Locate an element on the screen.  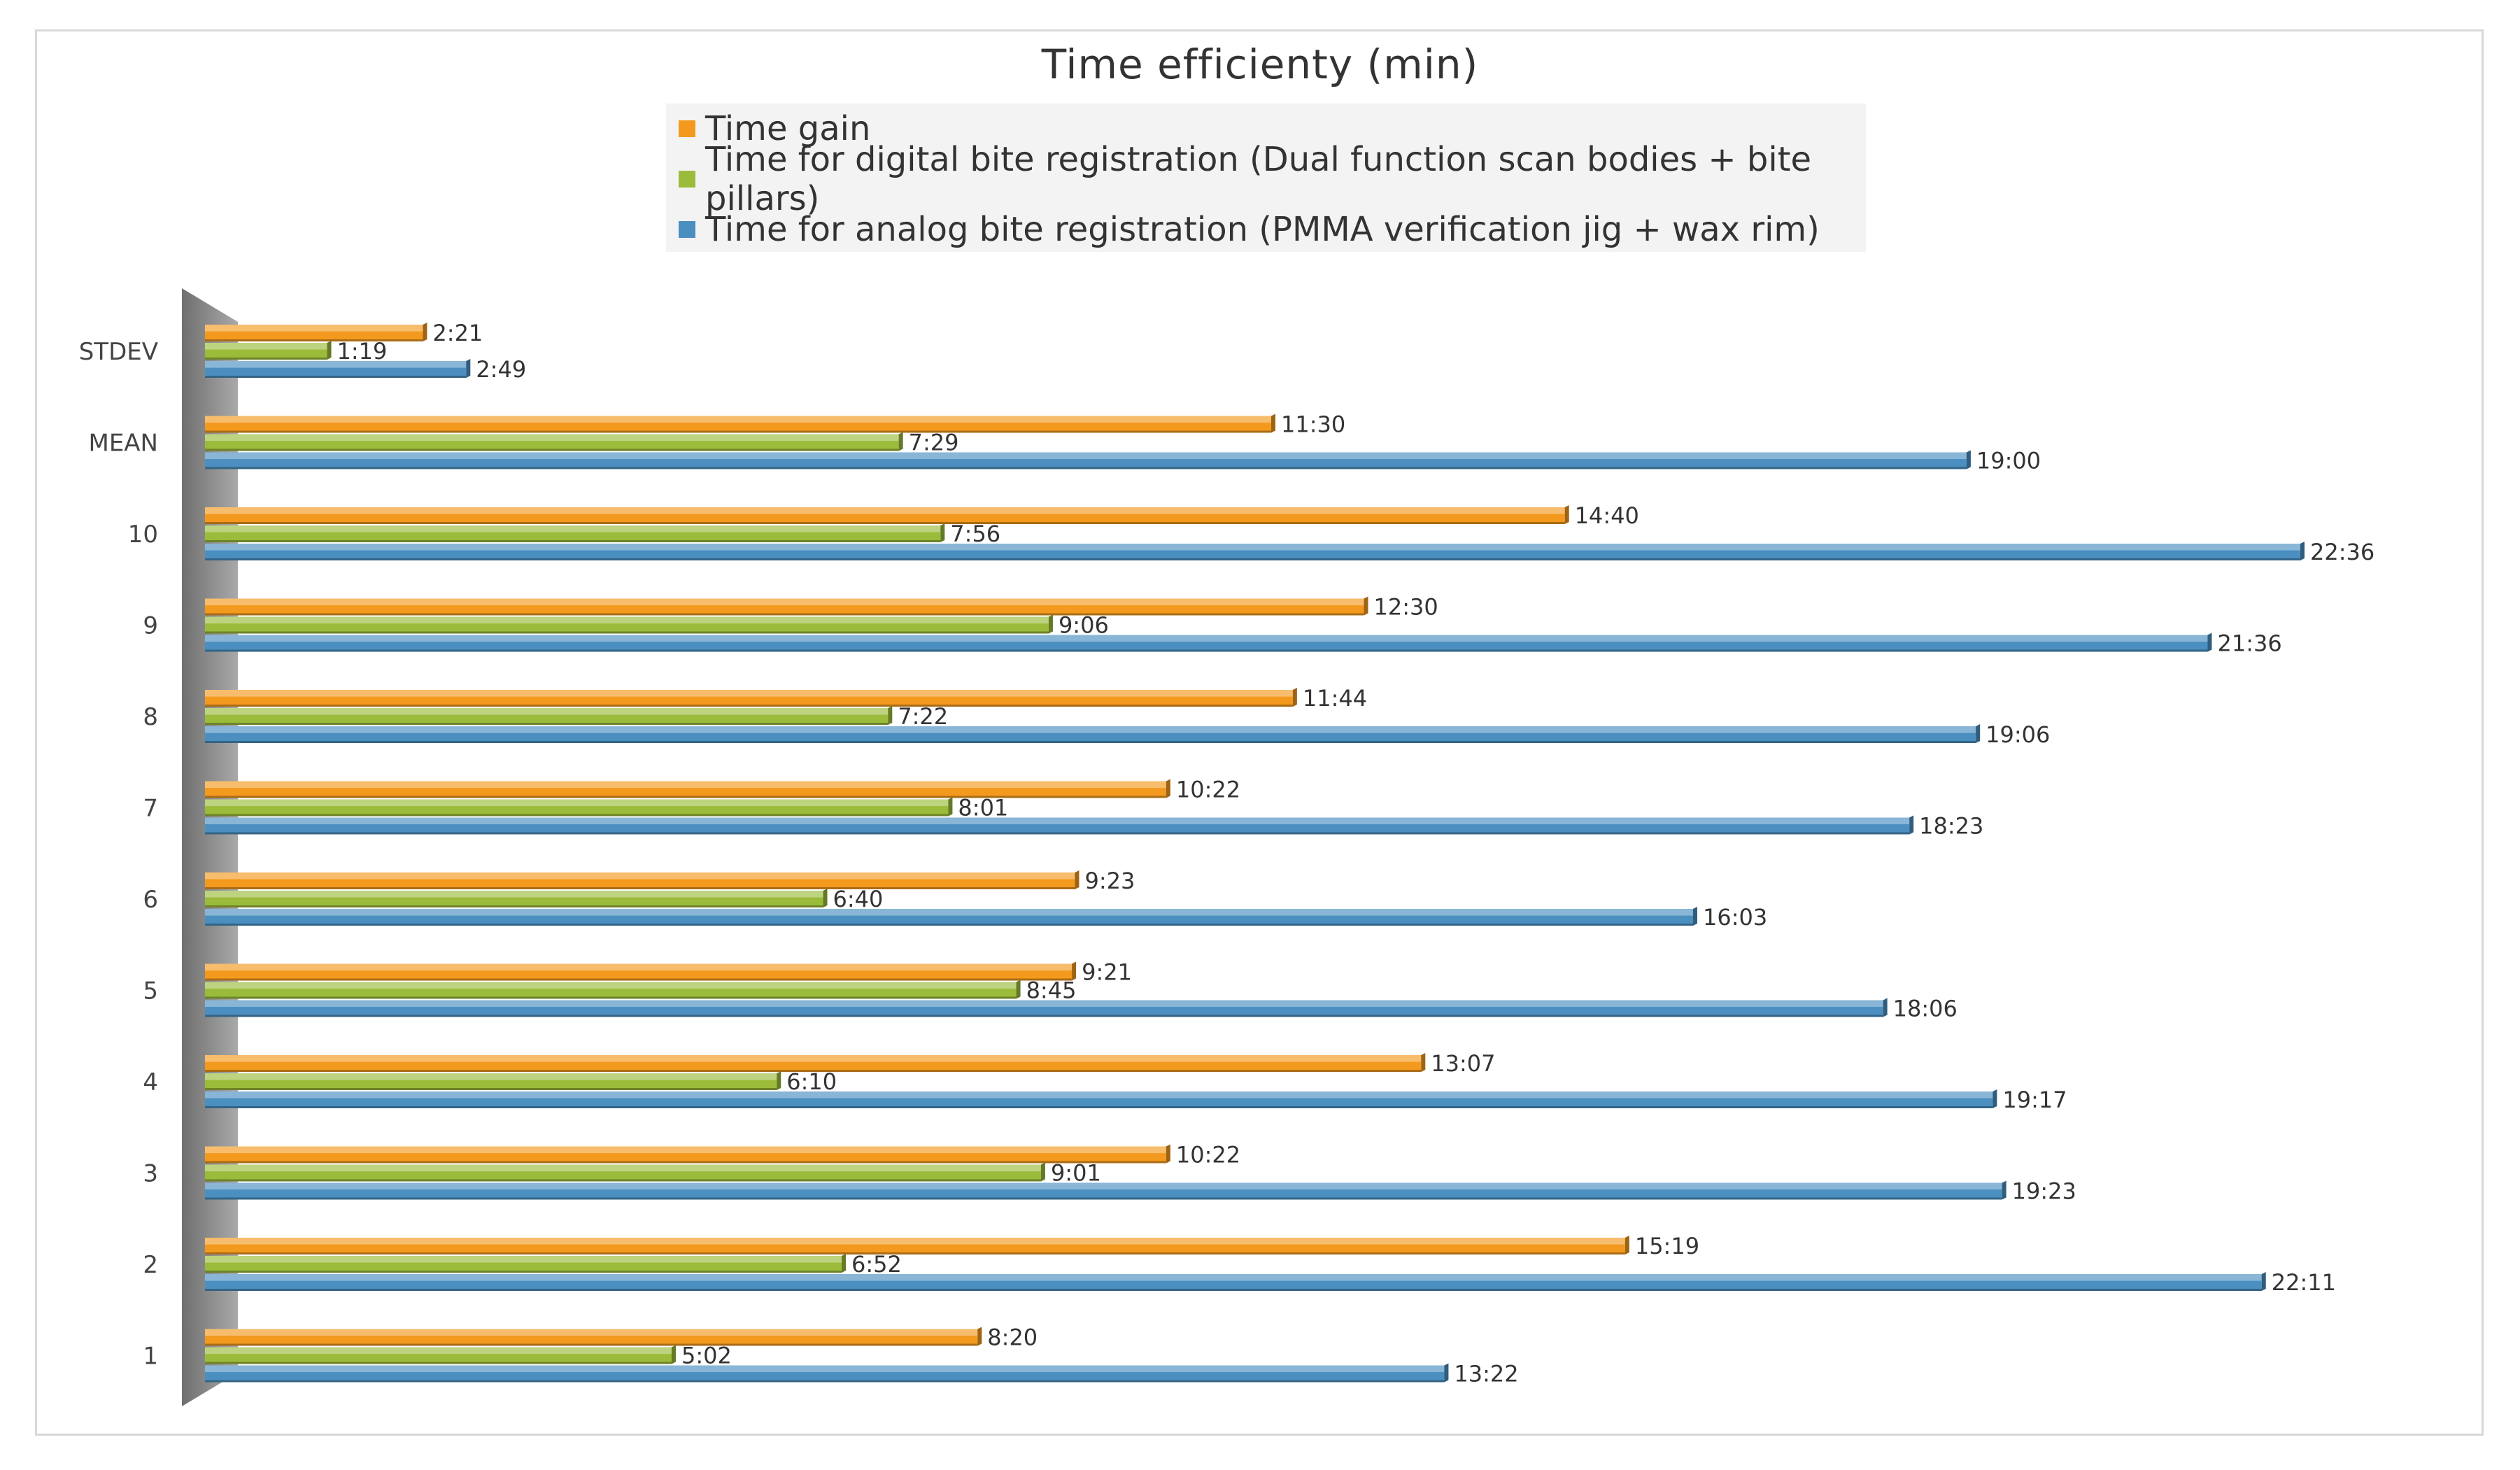
data-label: 21:36 is located at coordinates (2249, 643).